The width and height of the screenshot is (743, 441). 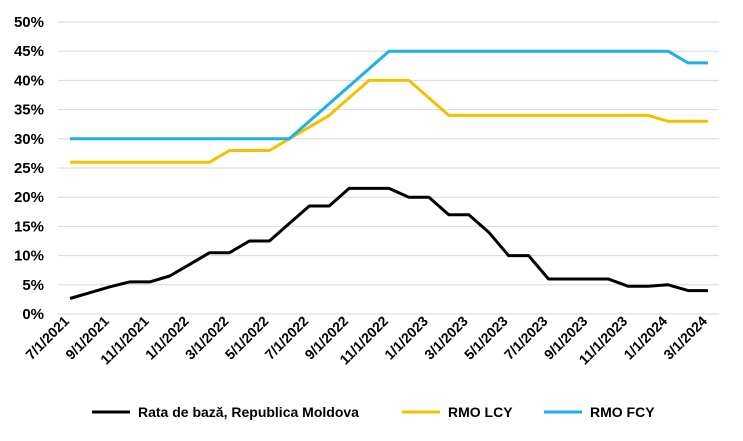 What do you see at coordinates (29, 110) in the screenshot?
I see `y-tick-label: 35%` at bounding box center [29, 110].